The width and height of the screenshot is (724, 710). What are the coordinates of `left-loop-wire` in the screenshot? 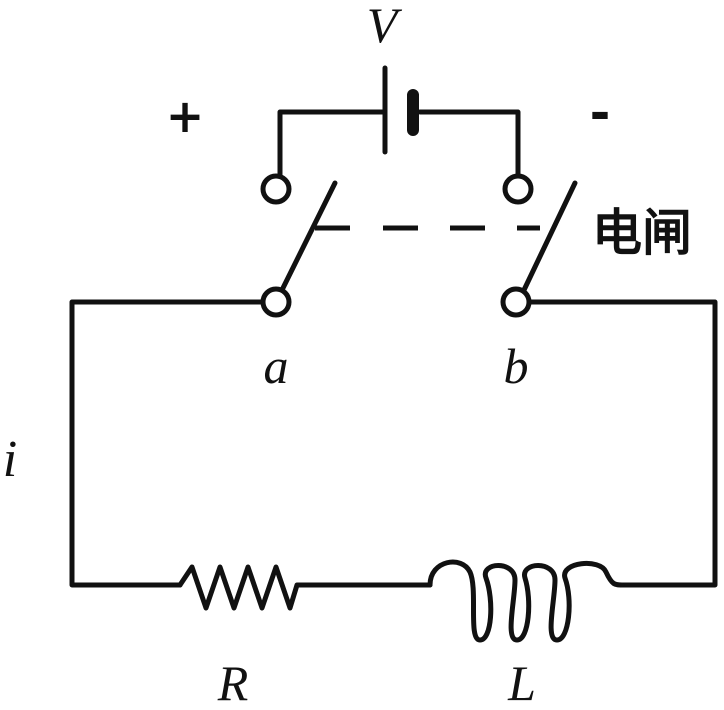 It's located at (167, 443).